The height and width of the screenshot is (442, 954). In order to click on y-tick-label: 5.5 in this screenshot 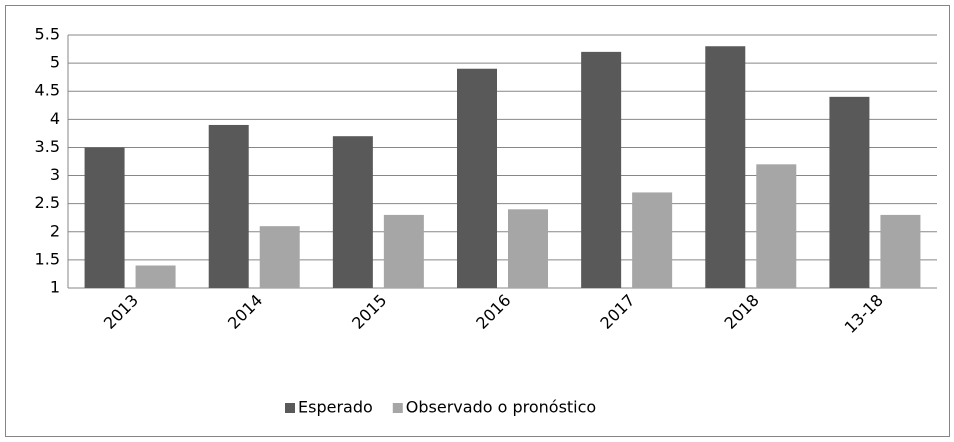, I will do `click(47, 34)`.